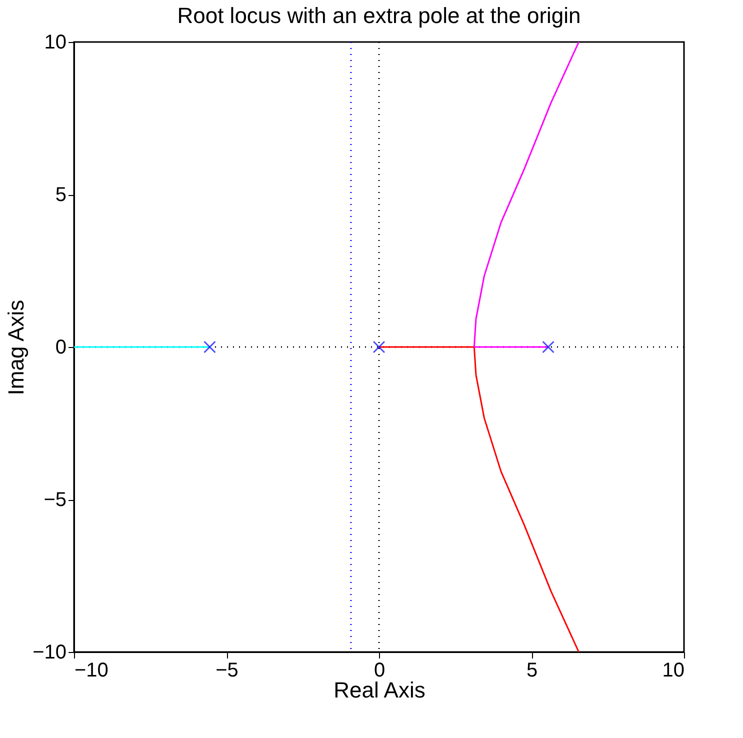  I want to click on y-tick-label: 10, so click(55, 43).